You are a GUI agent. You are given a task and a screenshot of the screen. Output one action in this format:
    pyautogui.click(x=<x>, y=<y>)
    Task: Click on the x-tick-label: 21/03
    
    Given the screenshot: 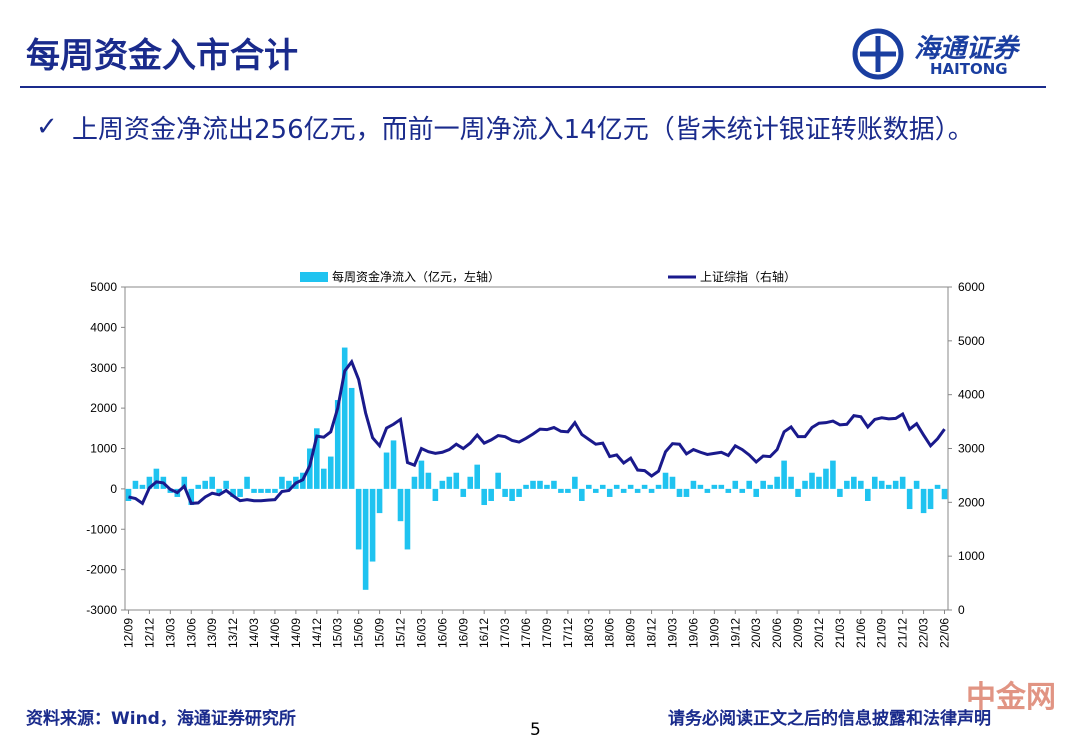 What is the action you would take?
    pyautogui.click(x=840, y=633)
    